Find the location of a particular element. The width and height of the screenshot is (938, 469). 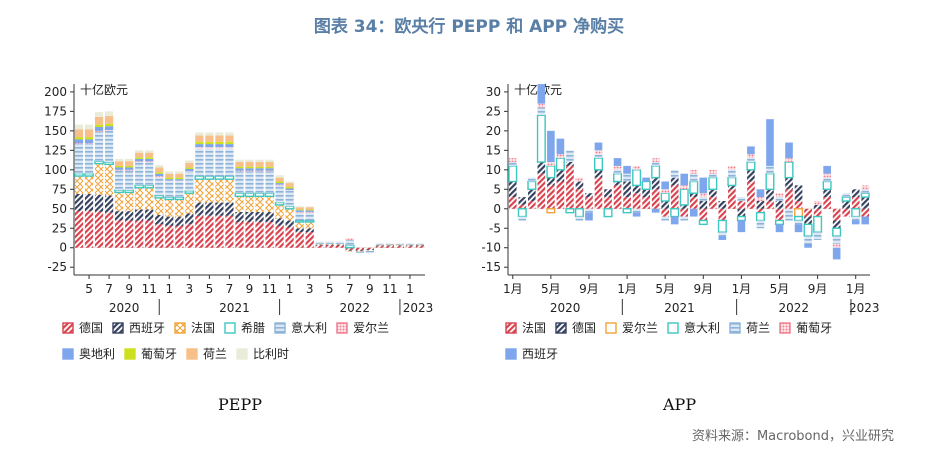

source-note: 资料来源：Macrobond，兴业研究 is located at coordinates (792, 436).